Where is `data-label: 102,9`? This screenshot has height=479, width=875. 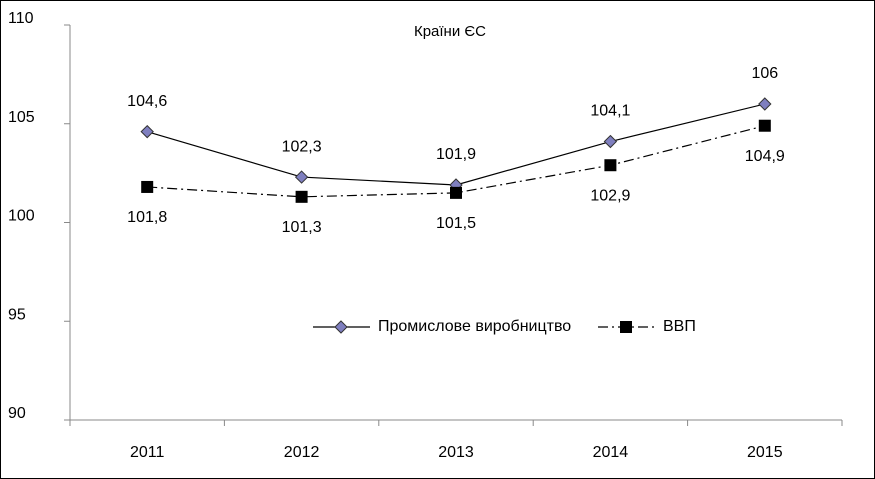 data-label: 102,9 is located at coordinates (610, 195).